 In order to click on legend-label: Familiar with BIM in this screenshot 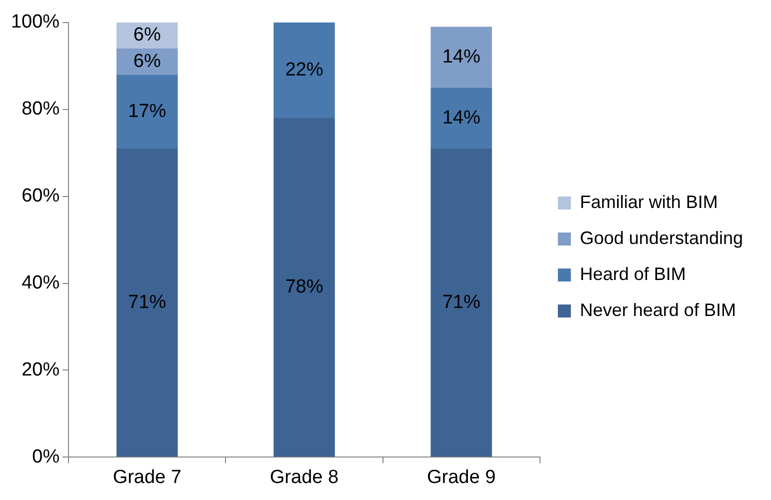, I will do `click(649, 202)`.